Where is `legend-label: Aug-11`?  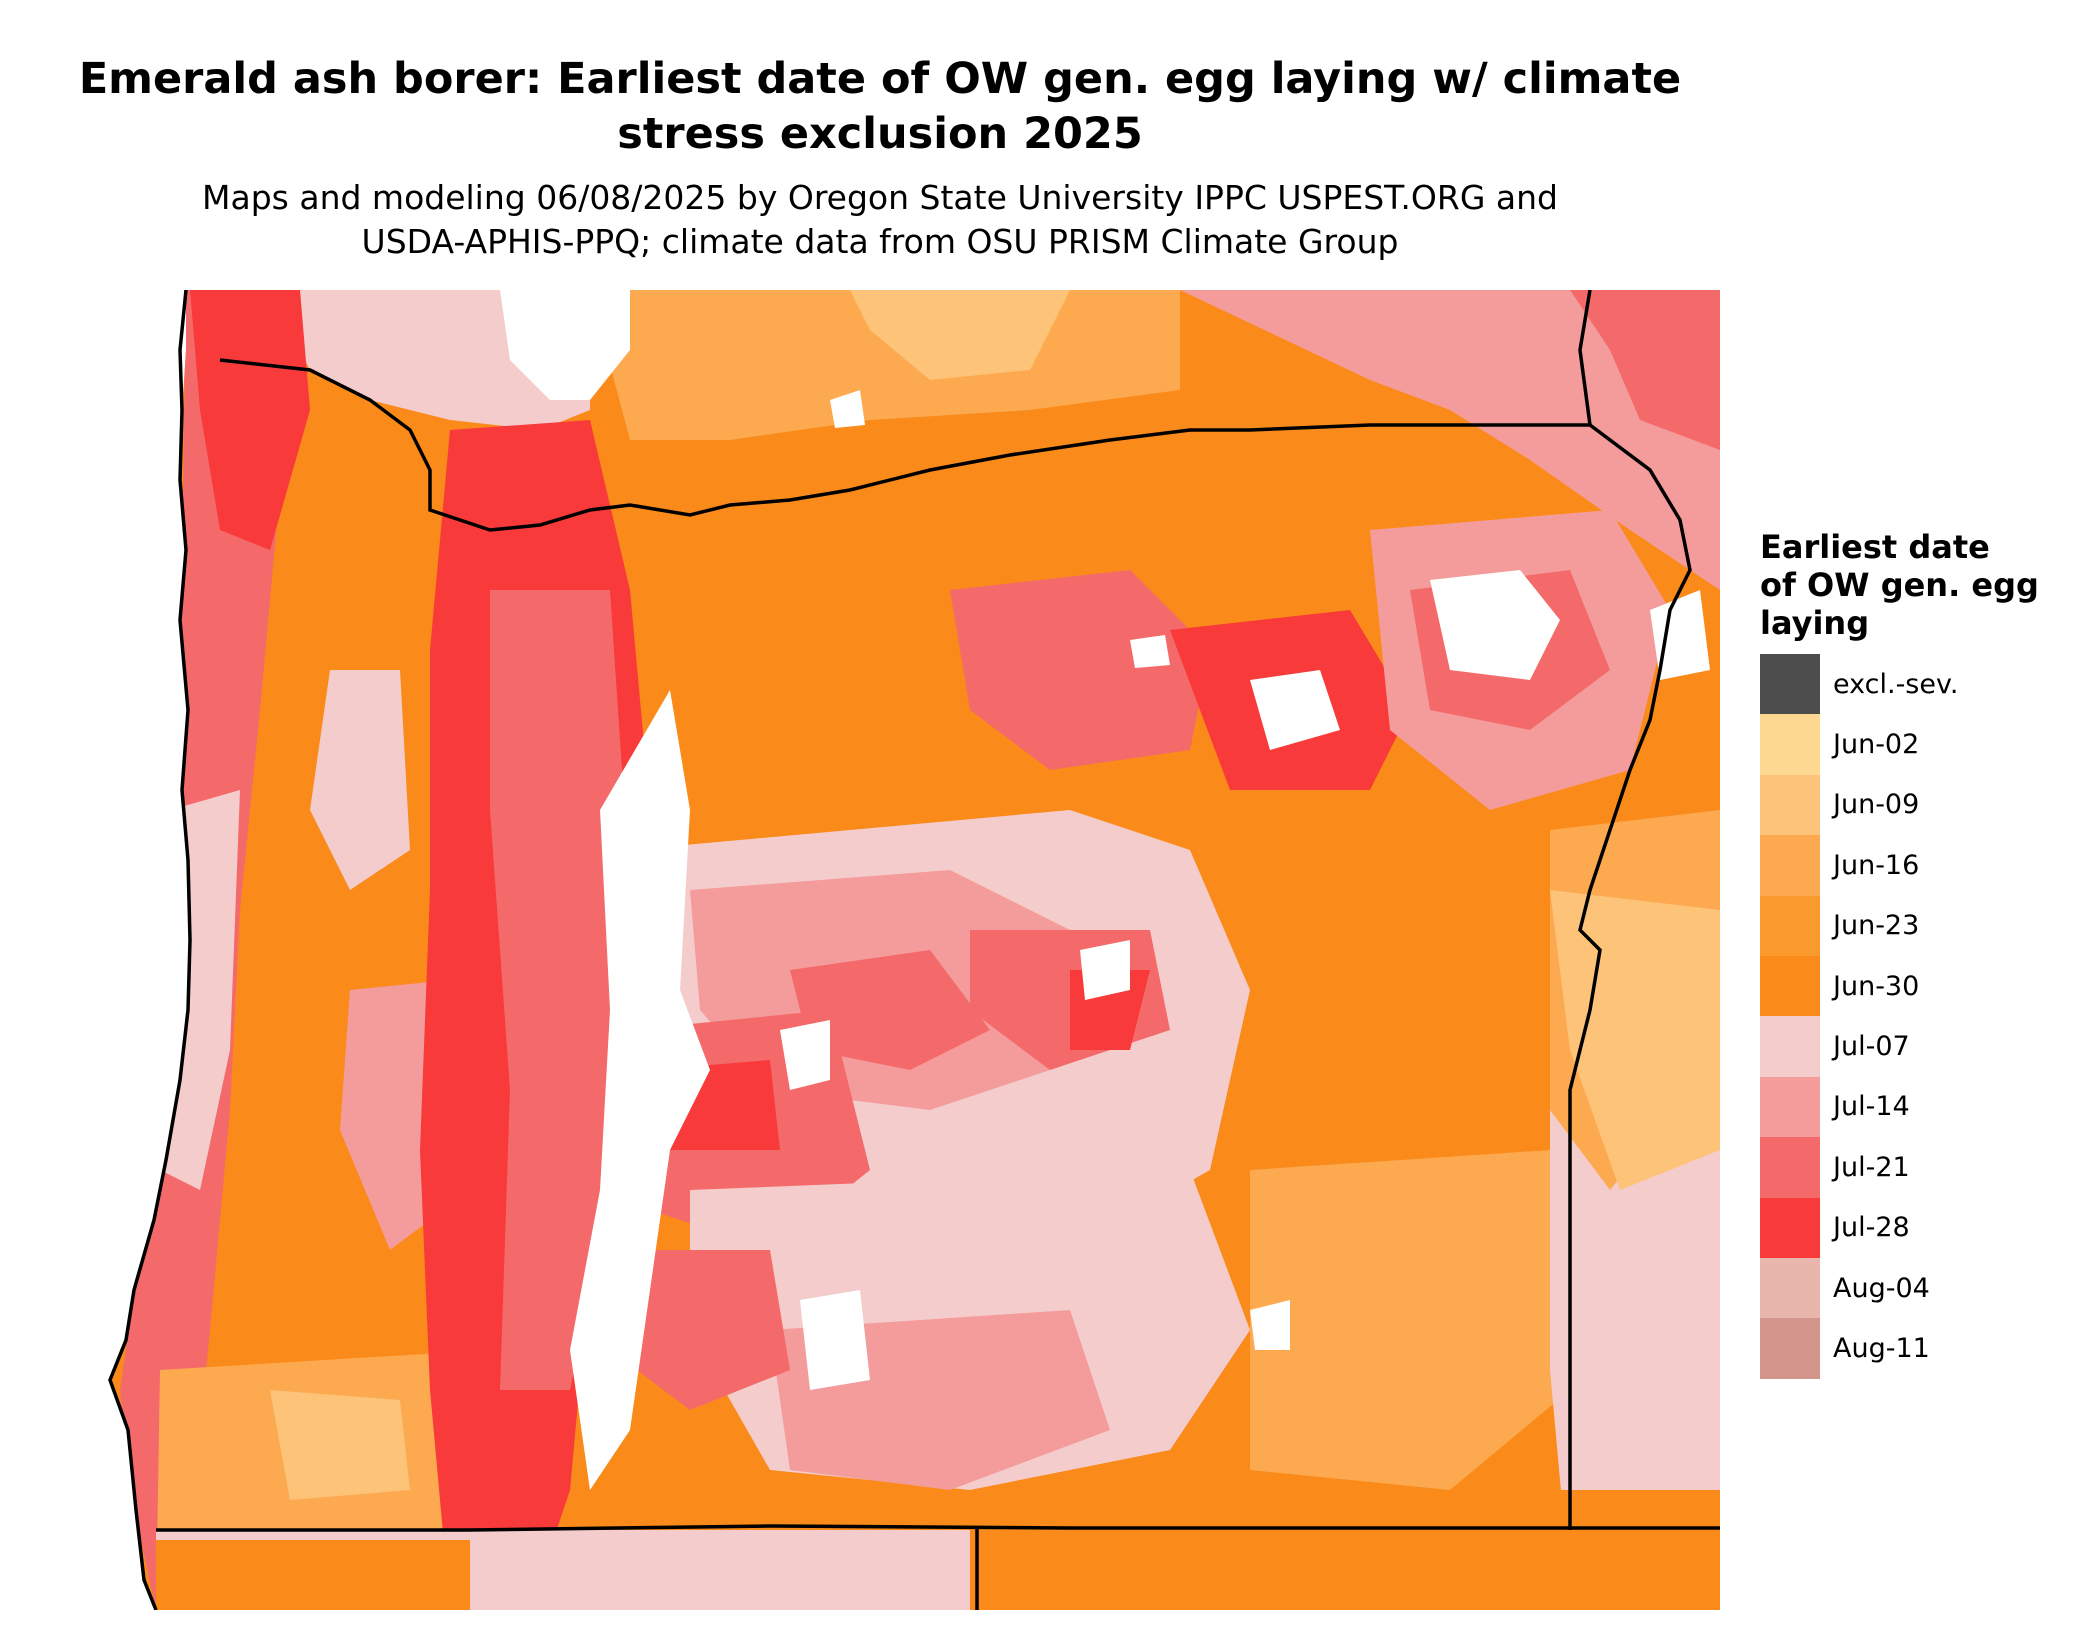 legend-label: Aug-11 is located at coordinates (1881, 1348).